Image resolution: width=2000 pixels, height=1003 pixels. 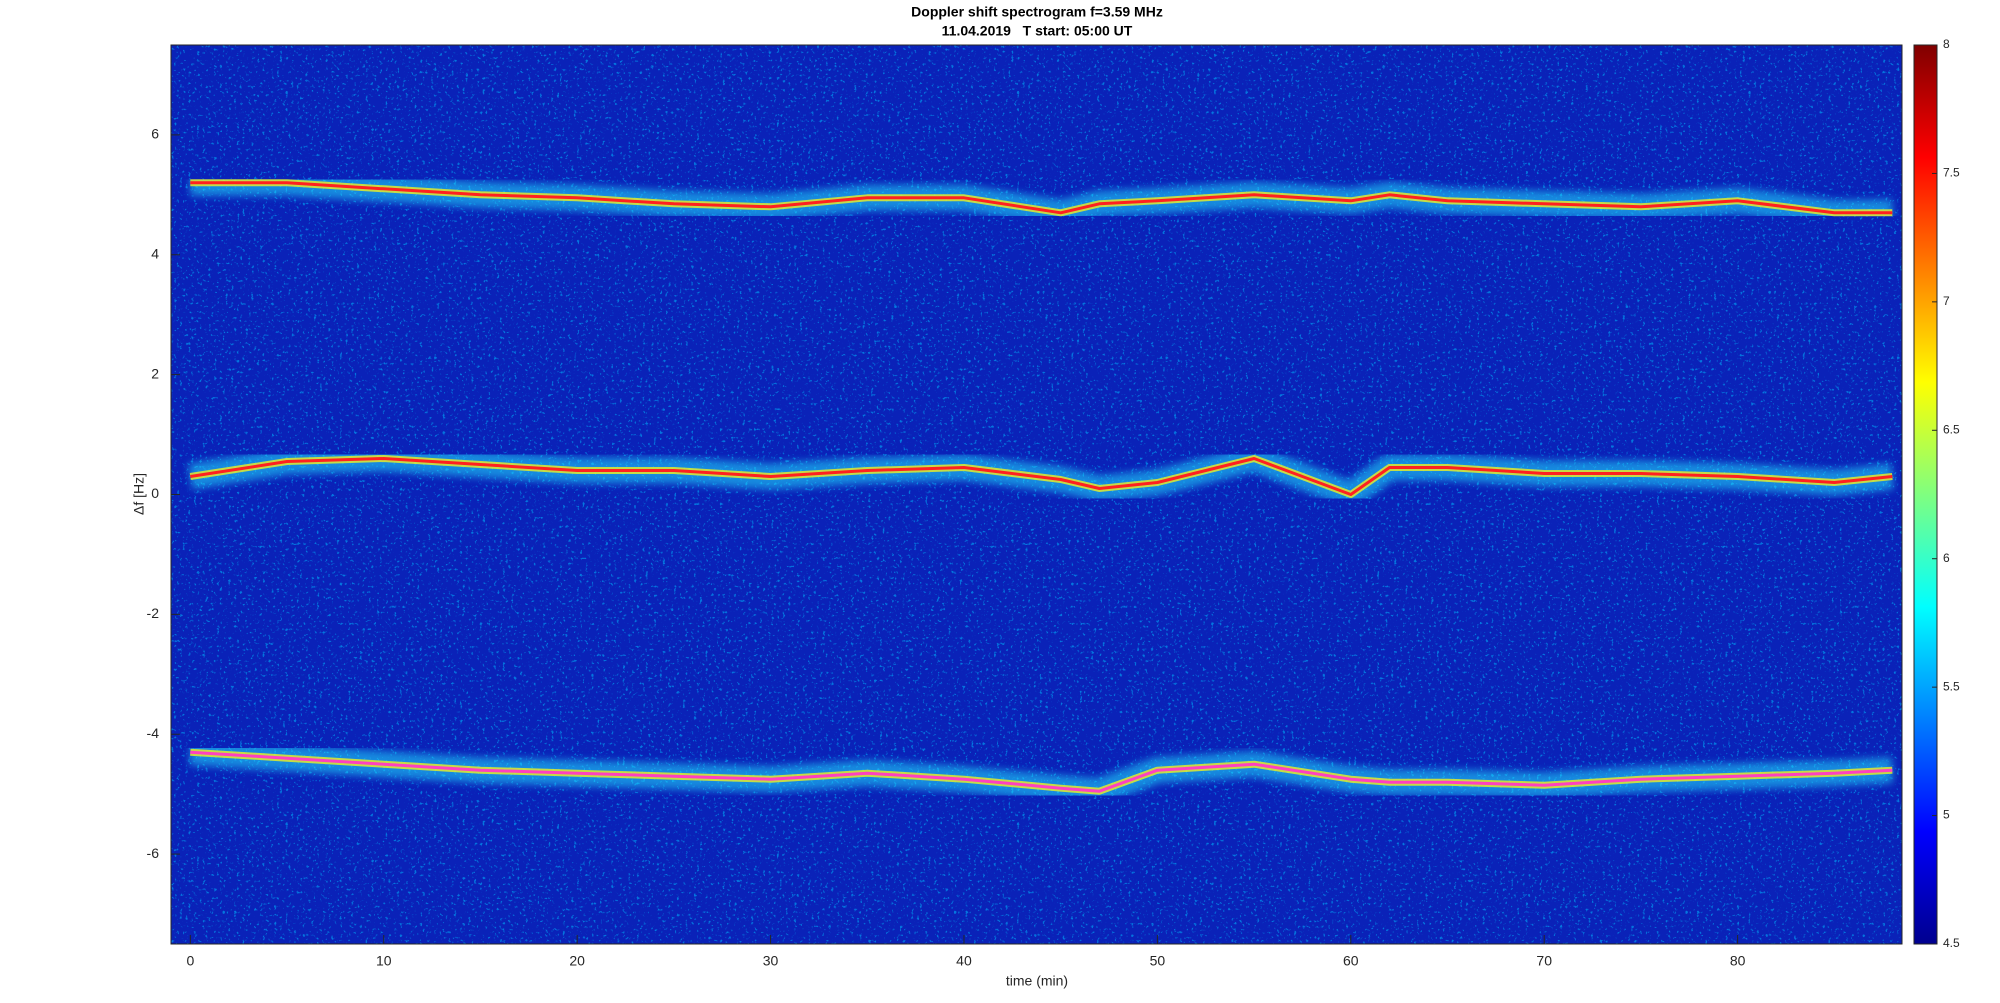 I want to click on colorbar-tick-label: 5.5, so click(x=1951, y=686).